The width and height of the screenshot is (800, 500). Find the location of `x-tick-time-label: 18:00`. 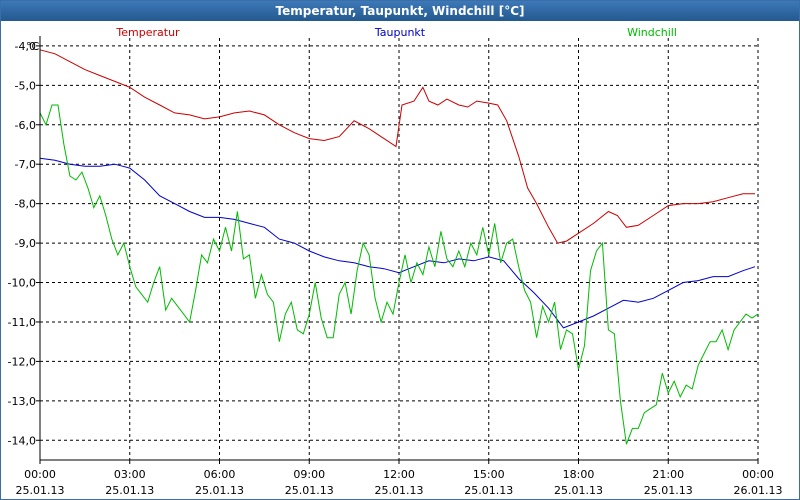

x-tick-time-label: 18:00 is located at coordinates (579, 474).